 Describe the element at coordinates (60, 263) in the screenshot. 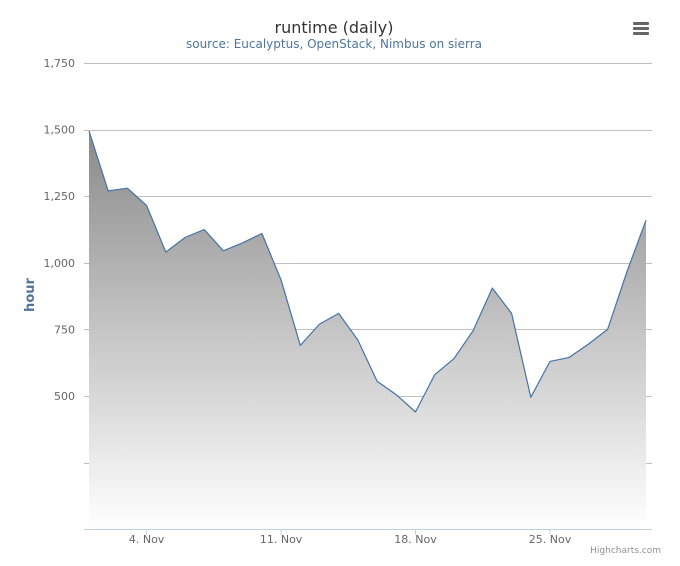

I see `y-tick-label: 1,000` at that location.